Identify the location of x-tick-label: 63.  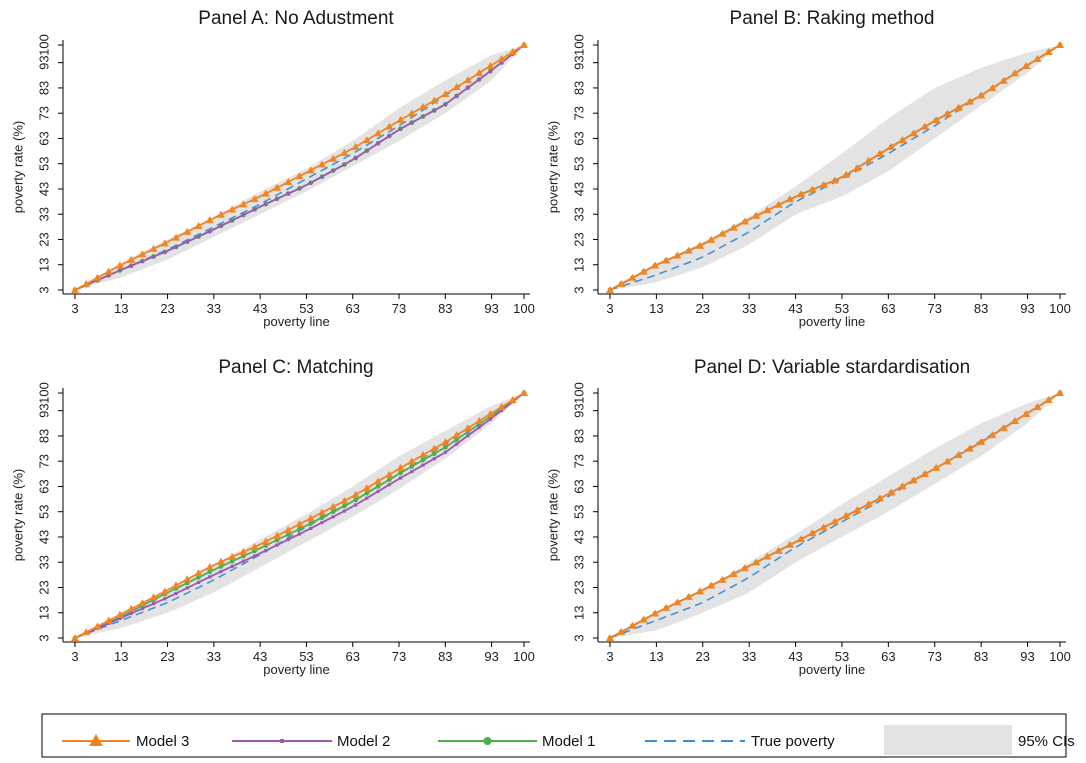
(888, 308).